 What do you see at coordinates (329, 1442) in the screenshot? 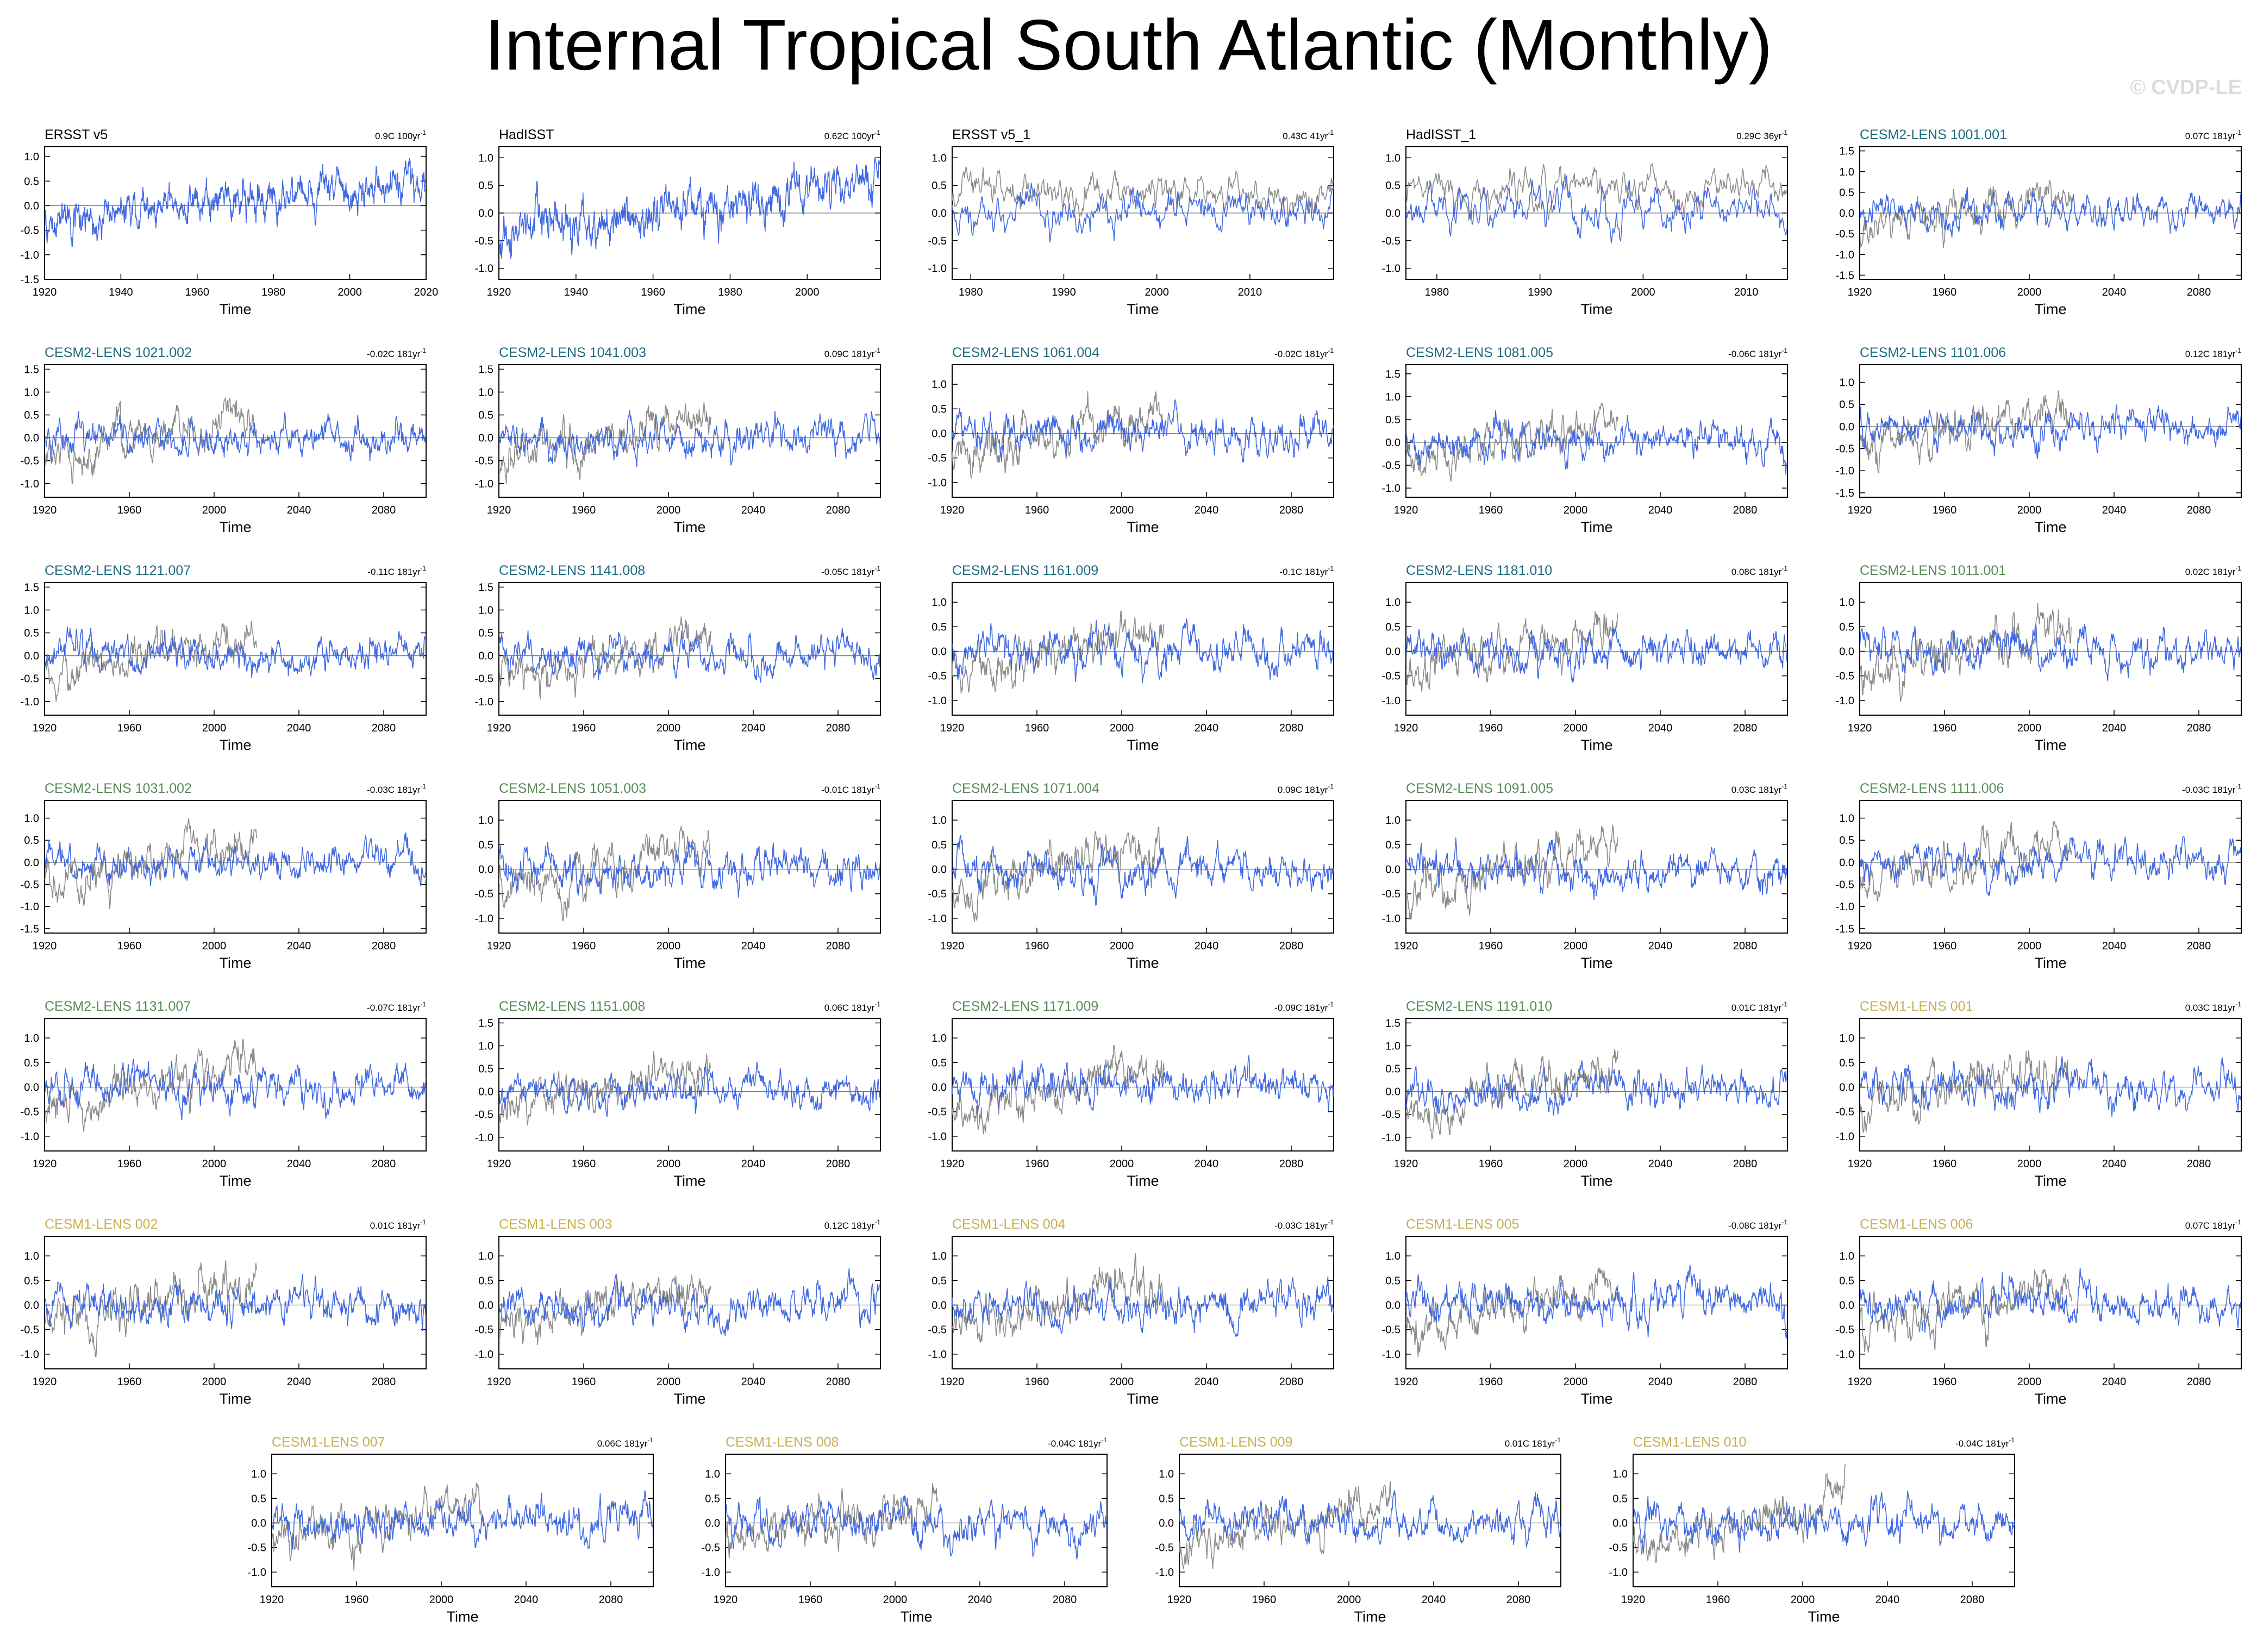
I see `panel-title: CESM1-LENS 007` at bounding box center [329, 1442].